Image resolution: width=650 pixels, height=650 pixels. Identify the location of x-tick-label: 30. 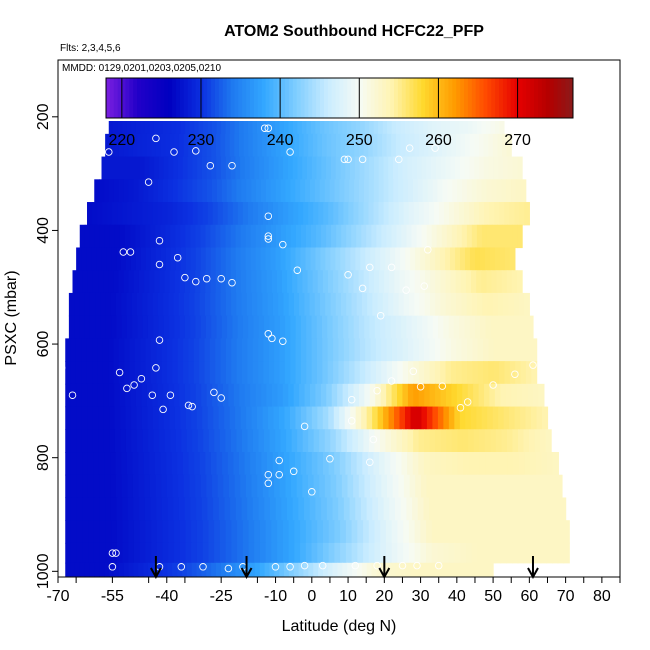
(421, 596).